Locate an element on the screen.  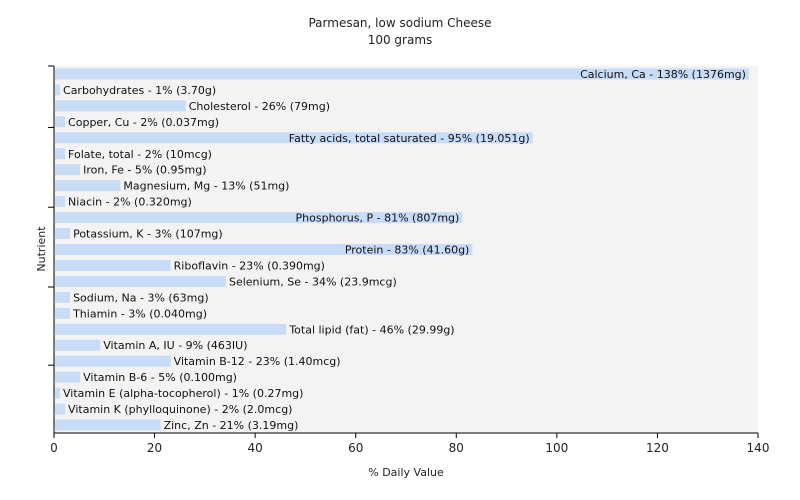
bar-label: Protein - 83% (41.60g) is located at coordinates (407, 250).